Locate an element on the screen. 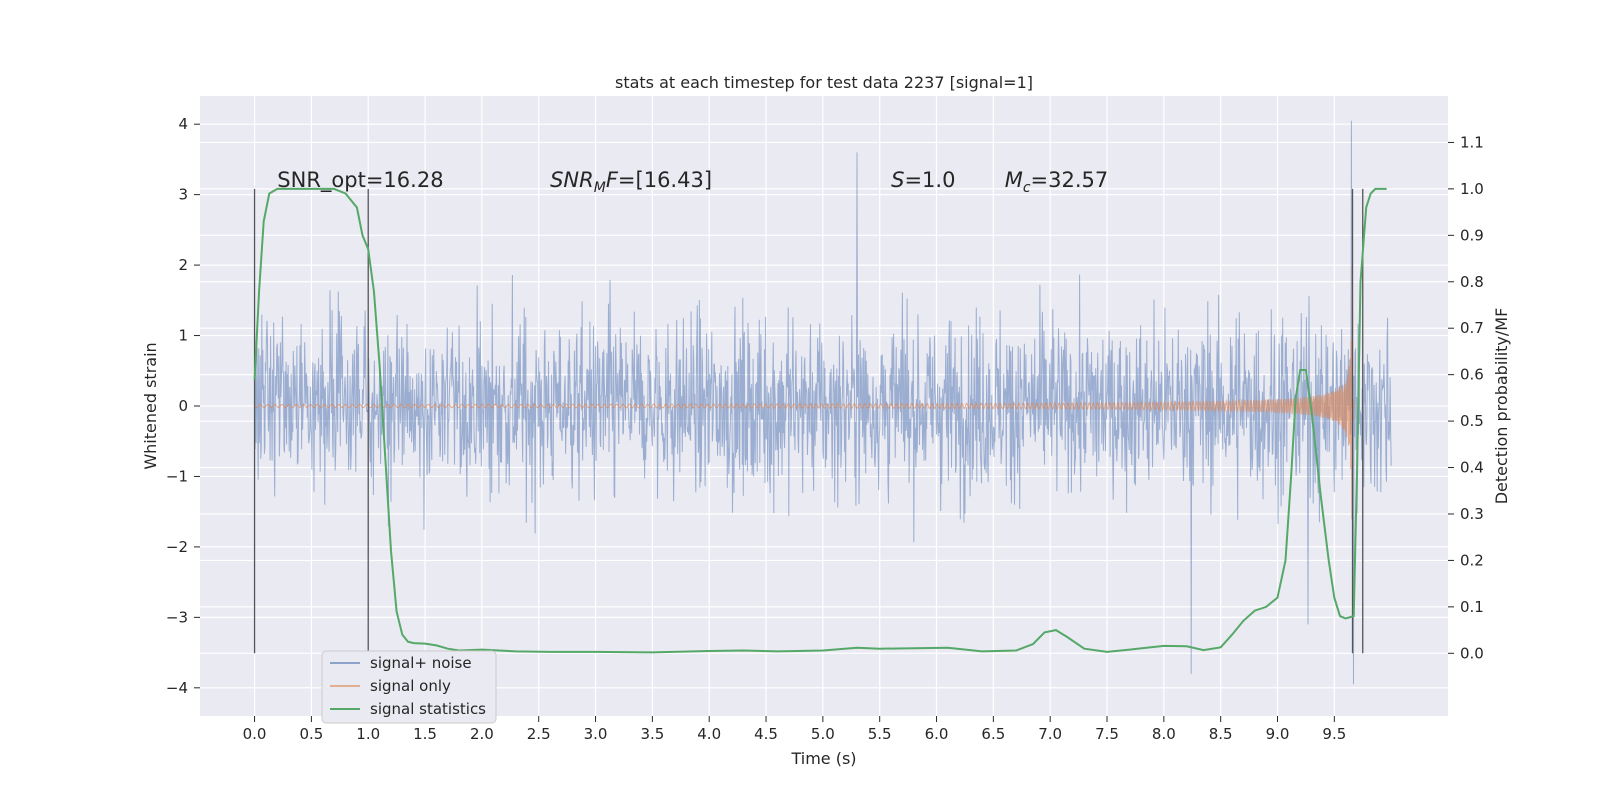 The height and width of the screenshot is (800, 1600). y-tick-label: −3 is located at coordinates (177, 617).